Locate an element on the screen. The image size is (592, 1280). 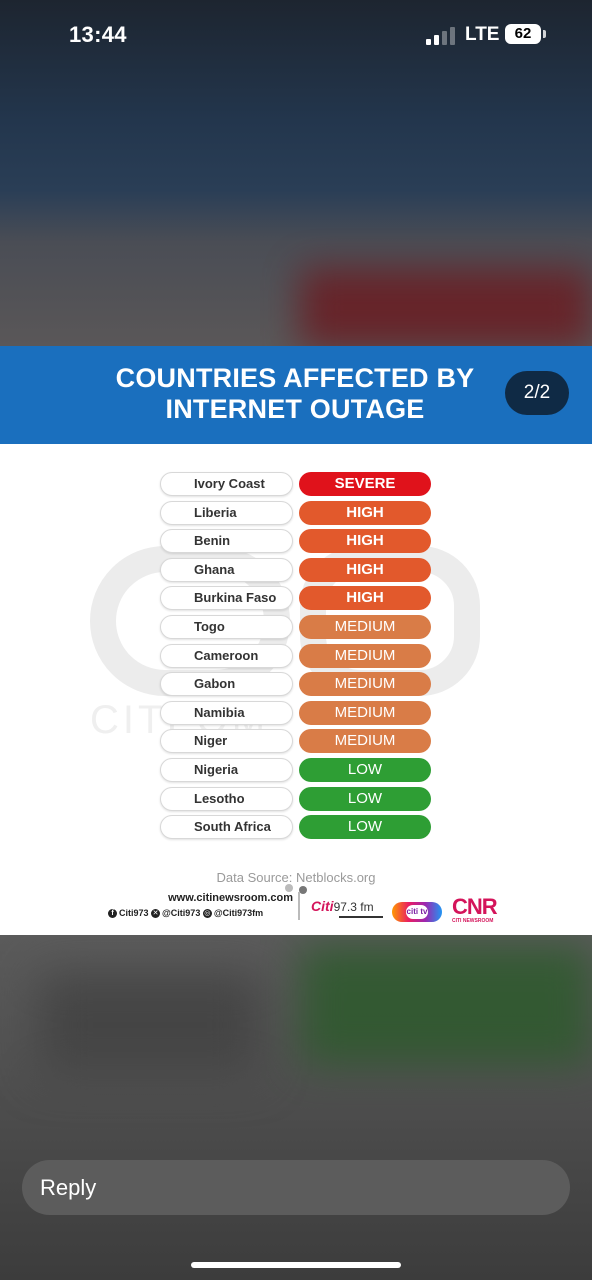
country-name: South Africa is located at coordinates (226, 827).